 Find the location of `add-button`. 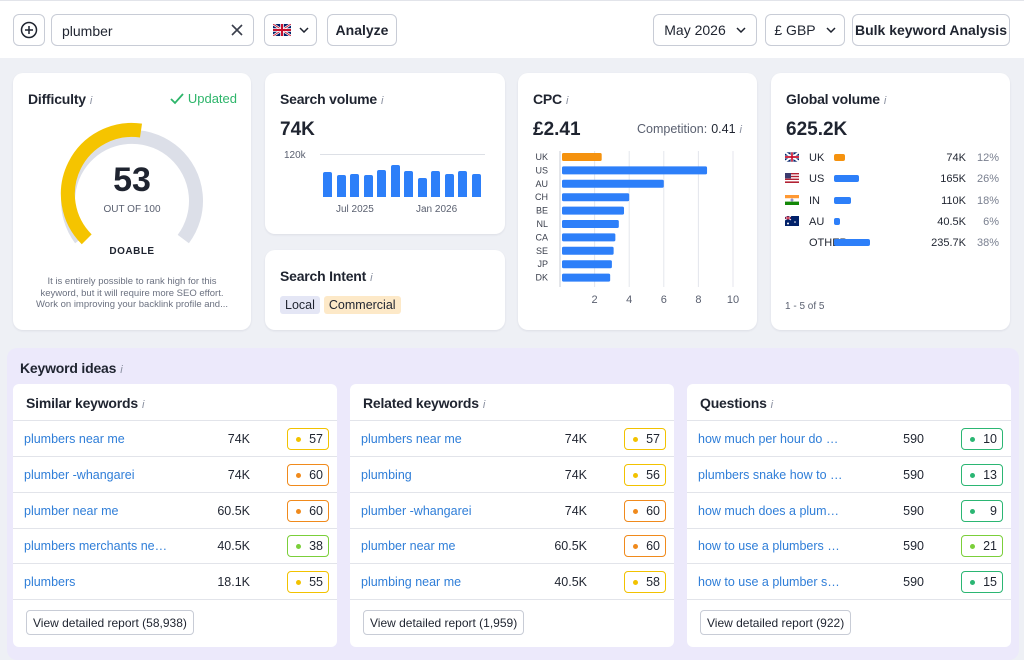

add-button is located at coordinates (29, 30).